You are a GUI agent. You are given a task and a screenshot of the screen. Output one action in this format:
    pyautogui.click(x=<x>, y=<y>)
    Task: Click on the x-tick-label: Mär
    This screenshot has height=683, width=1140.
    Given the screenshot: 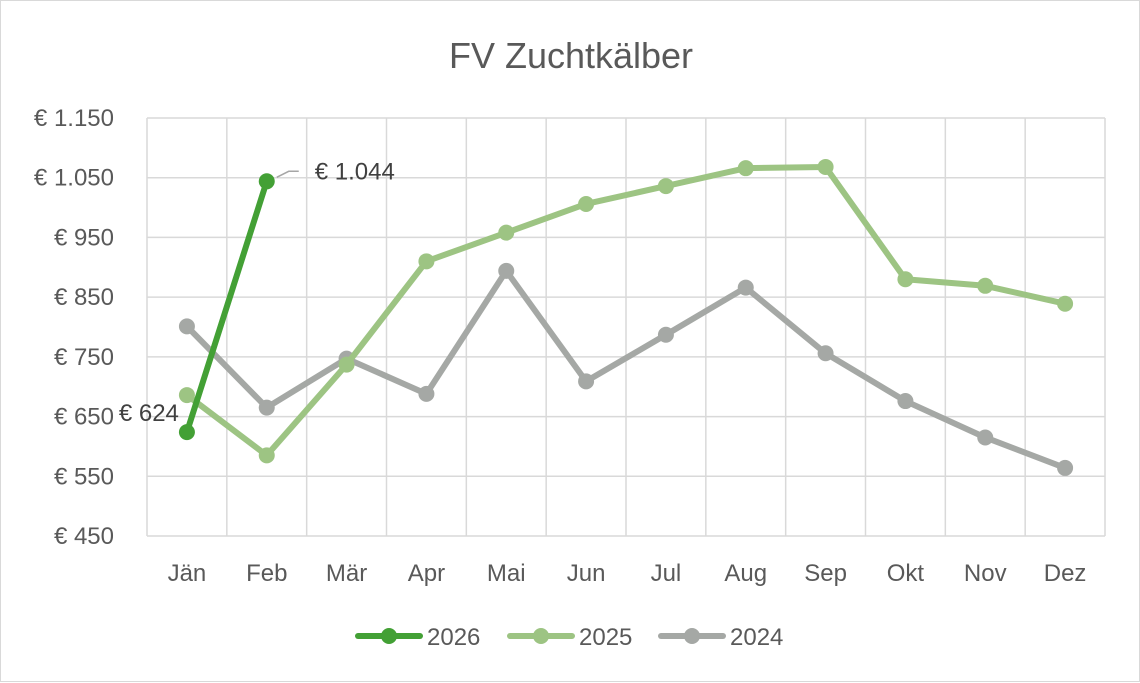 What is the action you would take?
    pyautogui.click(x=346, y=573)
    